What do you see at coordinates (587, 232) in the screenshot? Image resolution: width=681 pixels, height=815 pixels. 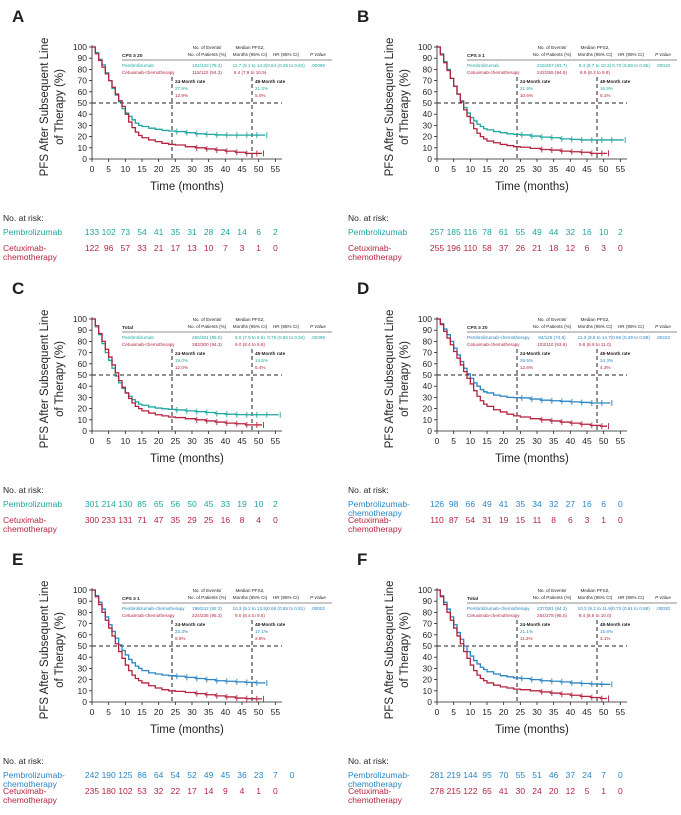 I see `risk-count: 16` at bounding box center [587, 232].